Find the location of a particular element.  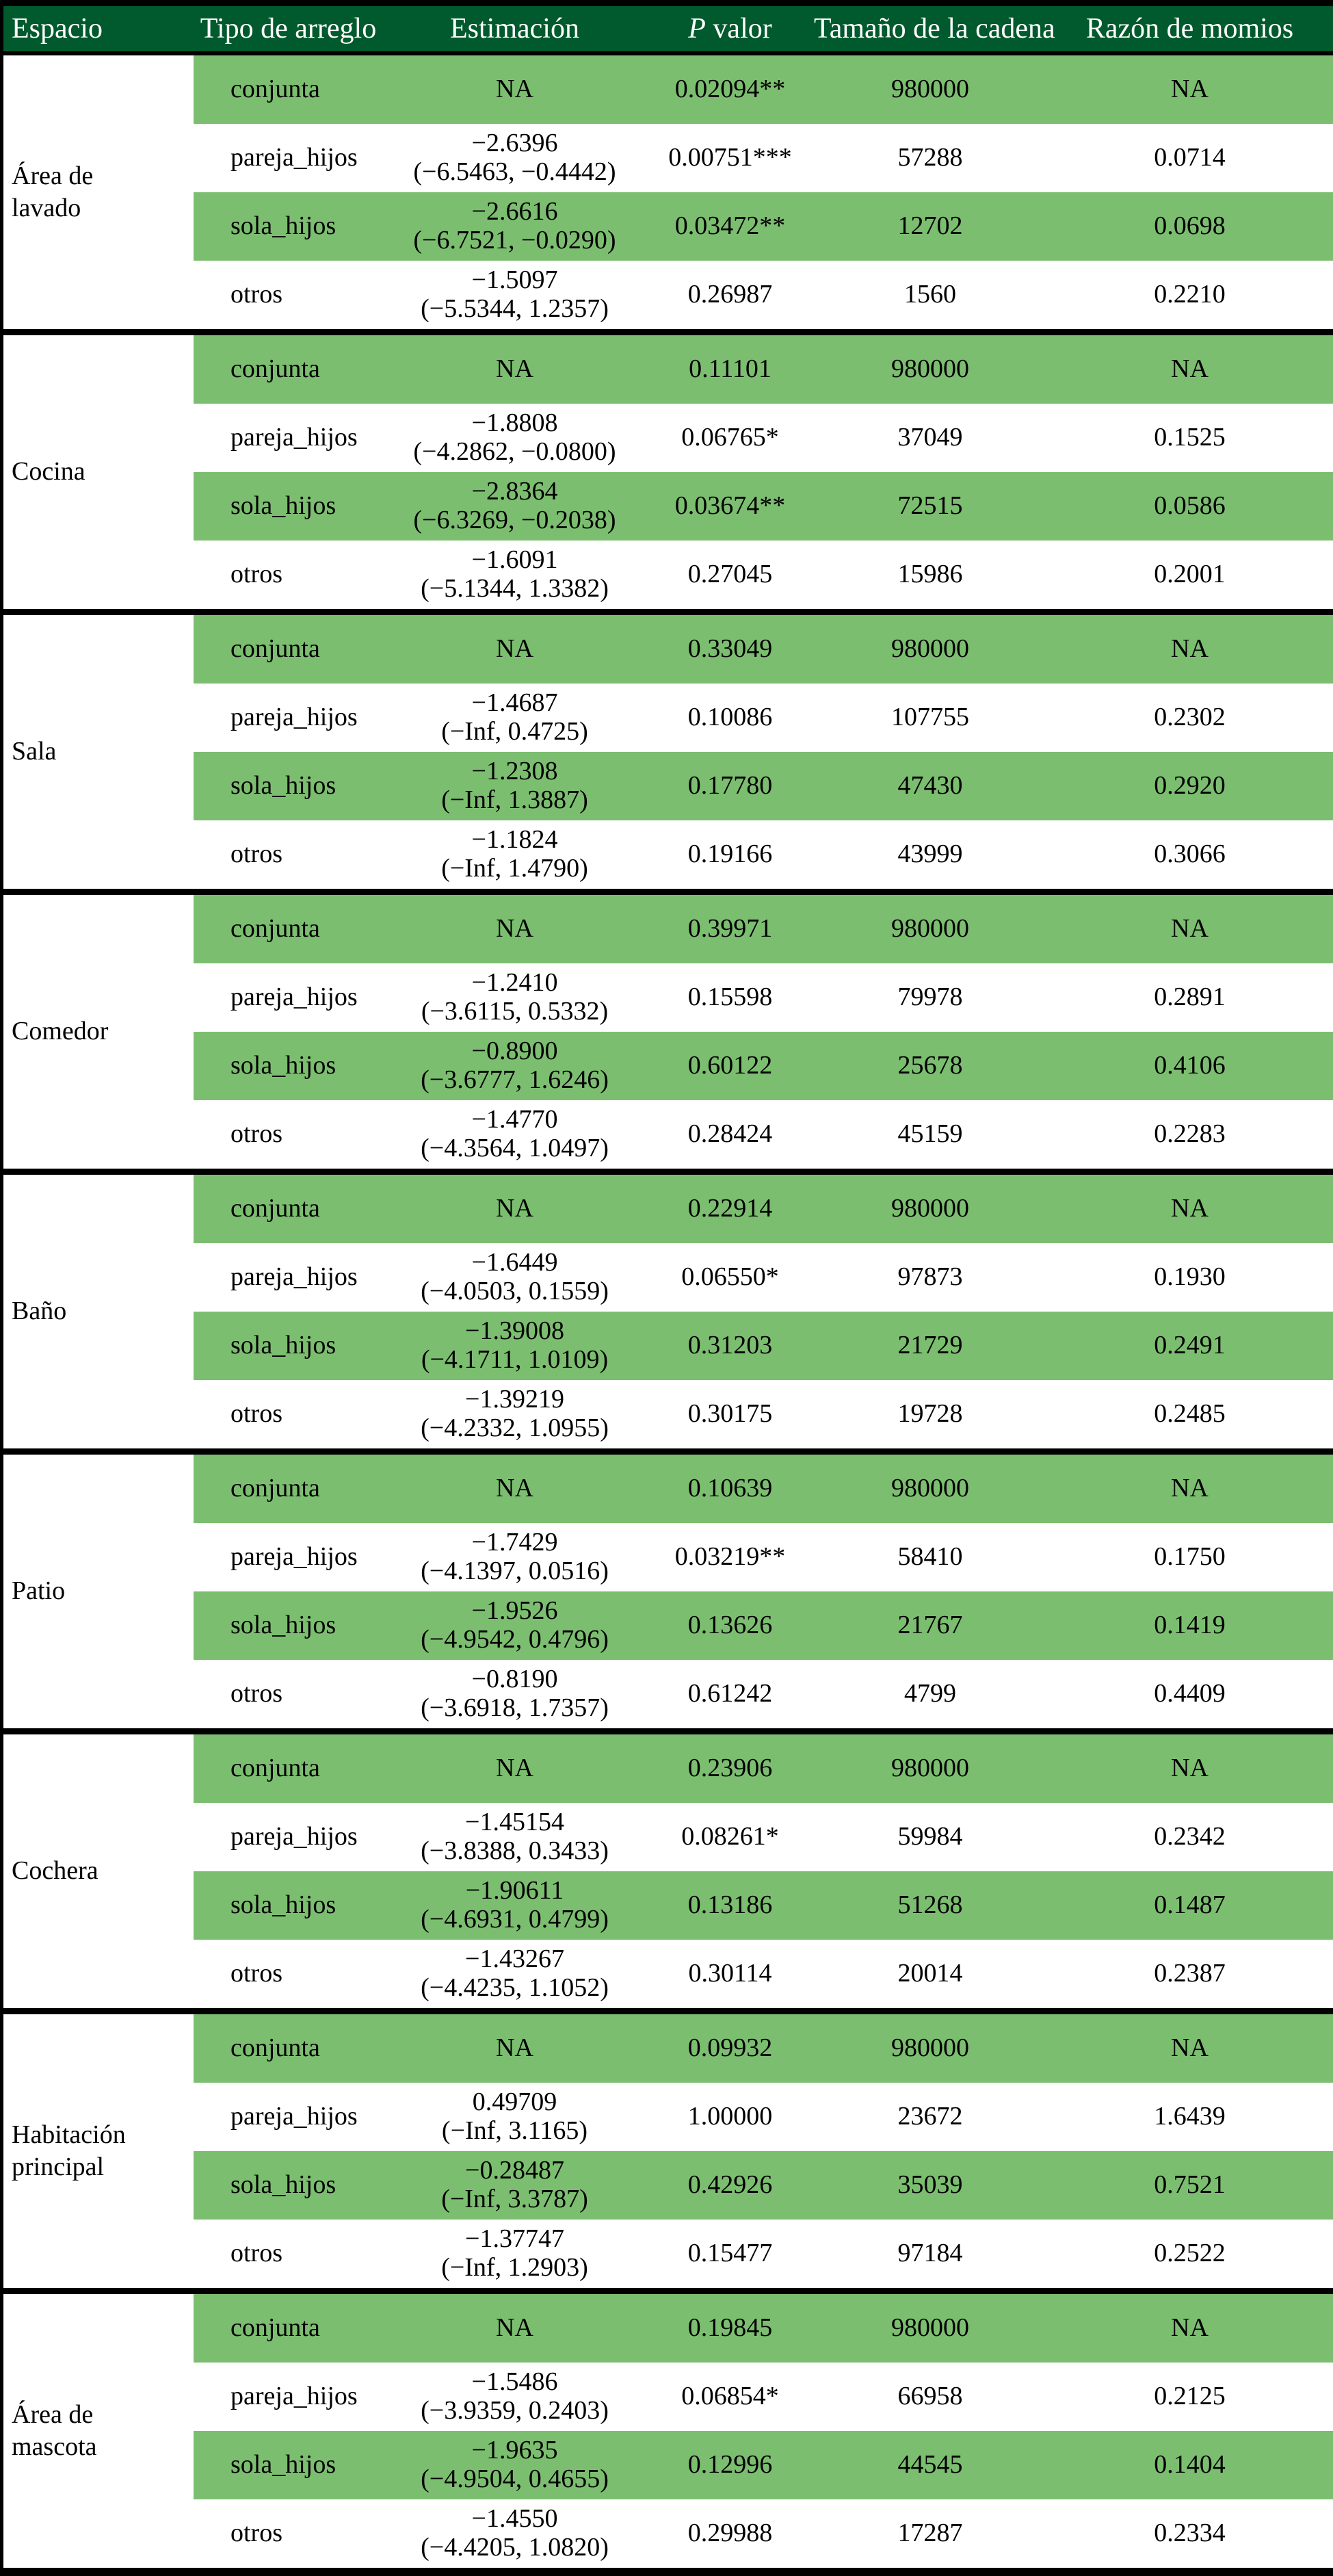

tamano-cadena-cell: 20014 is located at coordinates (930, 1976).